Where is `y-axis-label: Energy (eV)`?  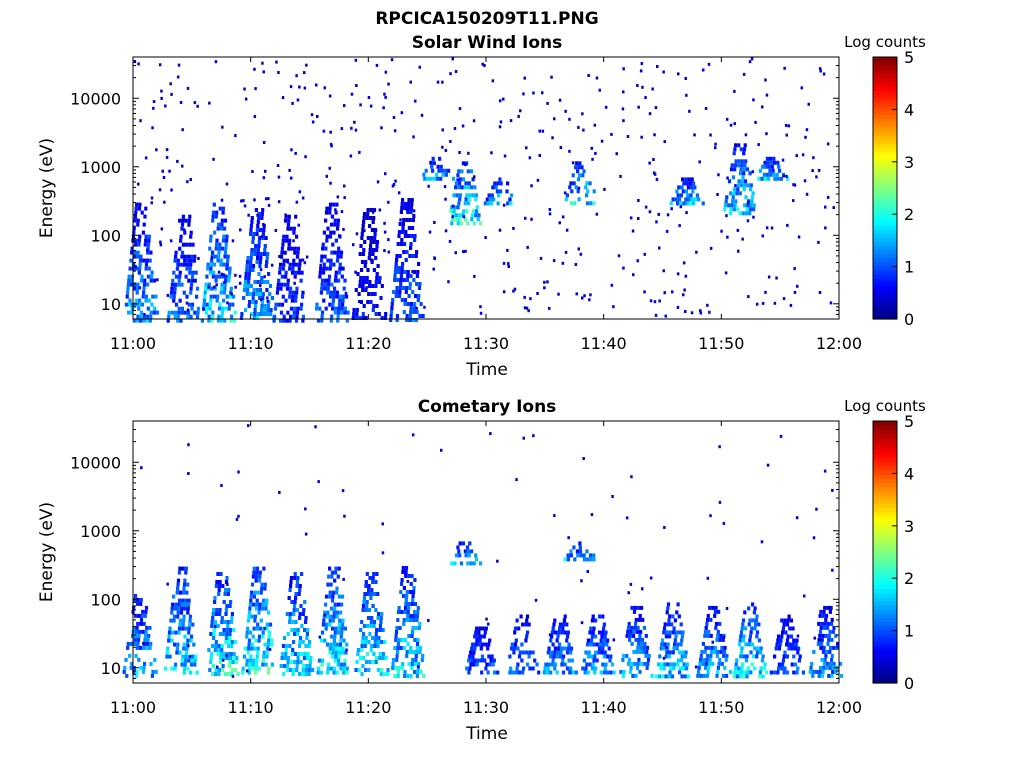
y-axis-label: Energy (eV) is located at coordinates (47, 552).